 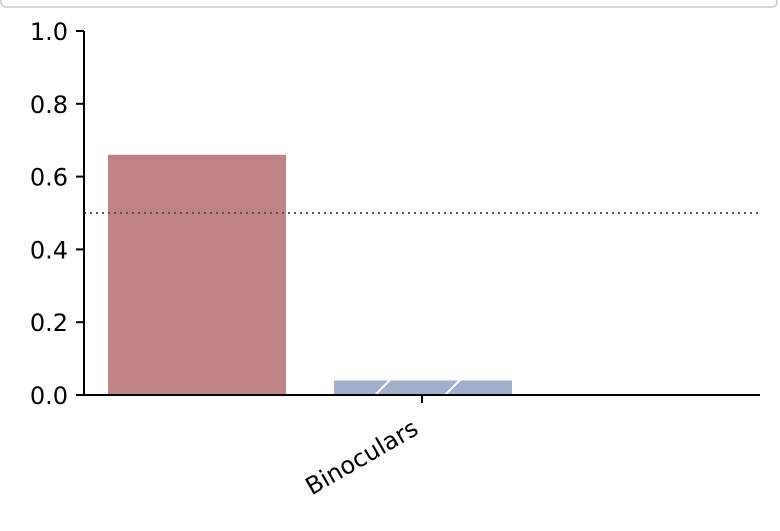 What do you see at coordinates (49, 323) in the screenshot?
I see `y-tick-label: 0.2` at bounding box center [49, 323].